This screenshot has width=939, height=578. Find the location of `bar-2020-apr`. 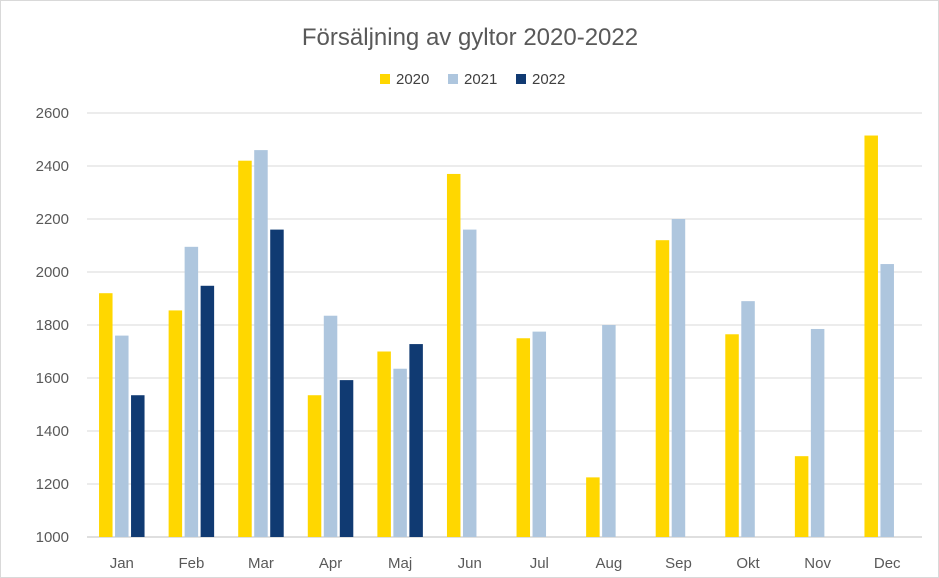

bar-2020-apr is located at coordinates (314, 466).